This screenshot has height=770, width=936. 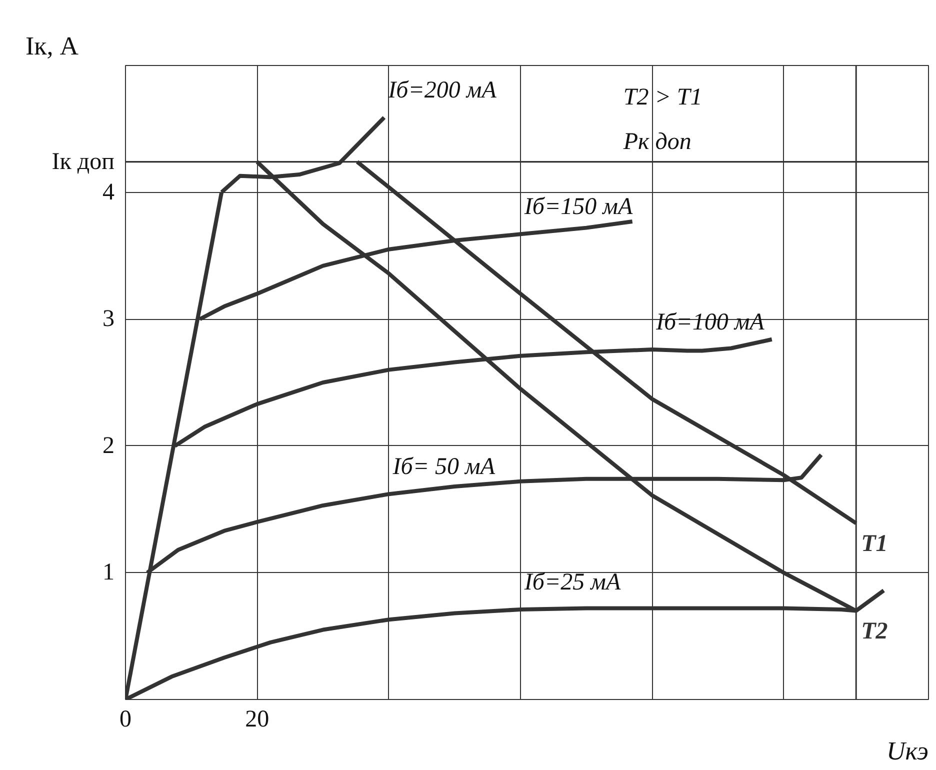 I want to click on x-axis-title: Uкэ, so click(x=907, y=751).